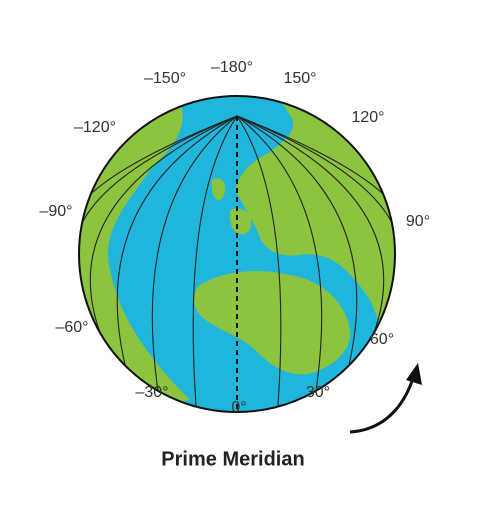  I want to click on longitude-label: 60°, so click(382, 339).